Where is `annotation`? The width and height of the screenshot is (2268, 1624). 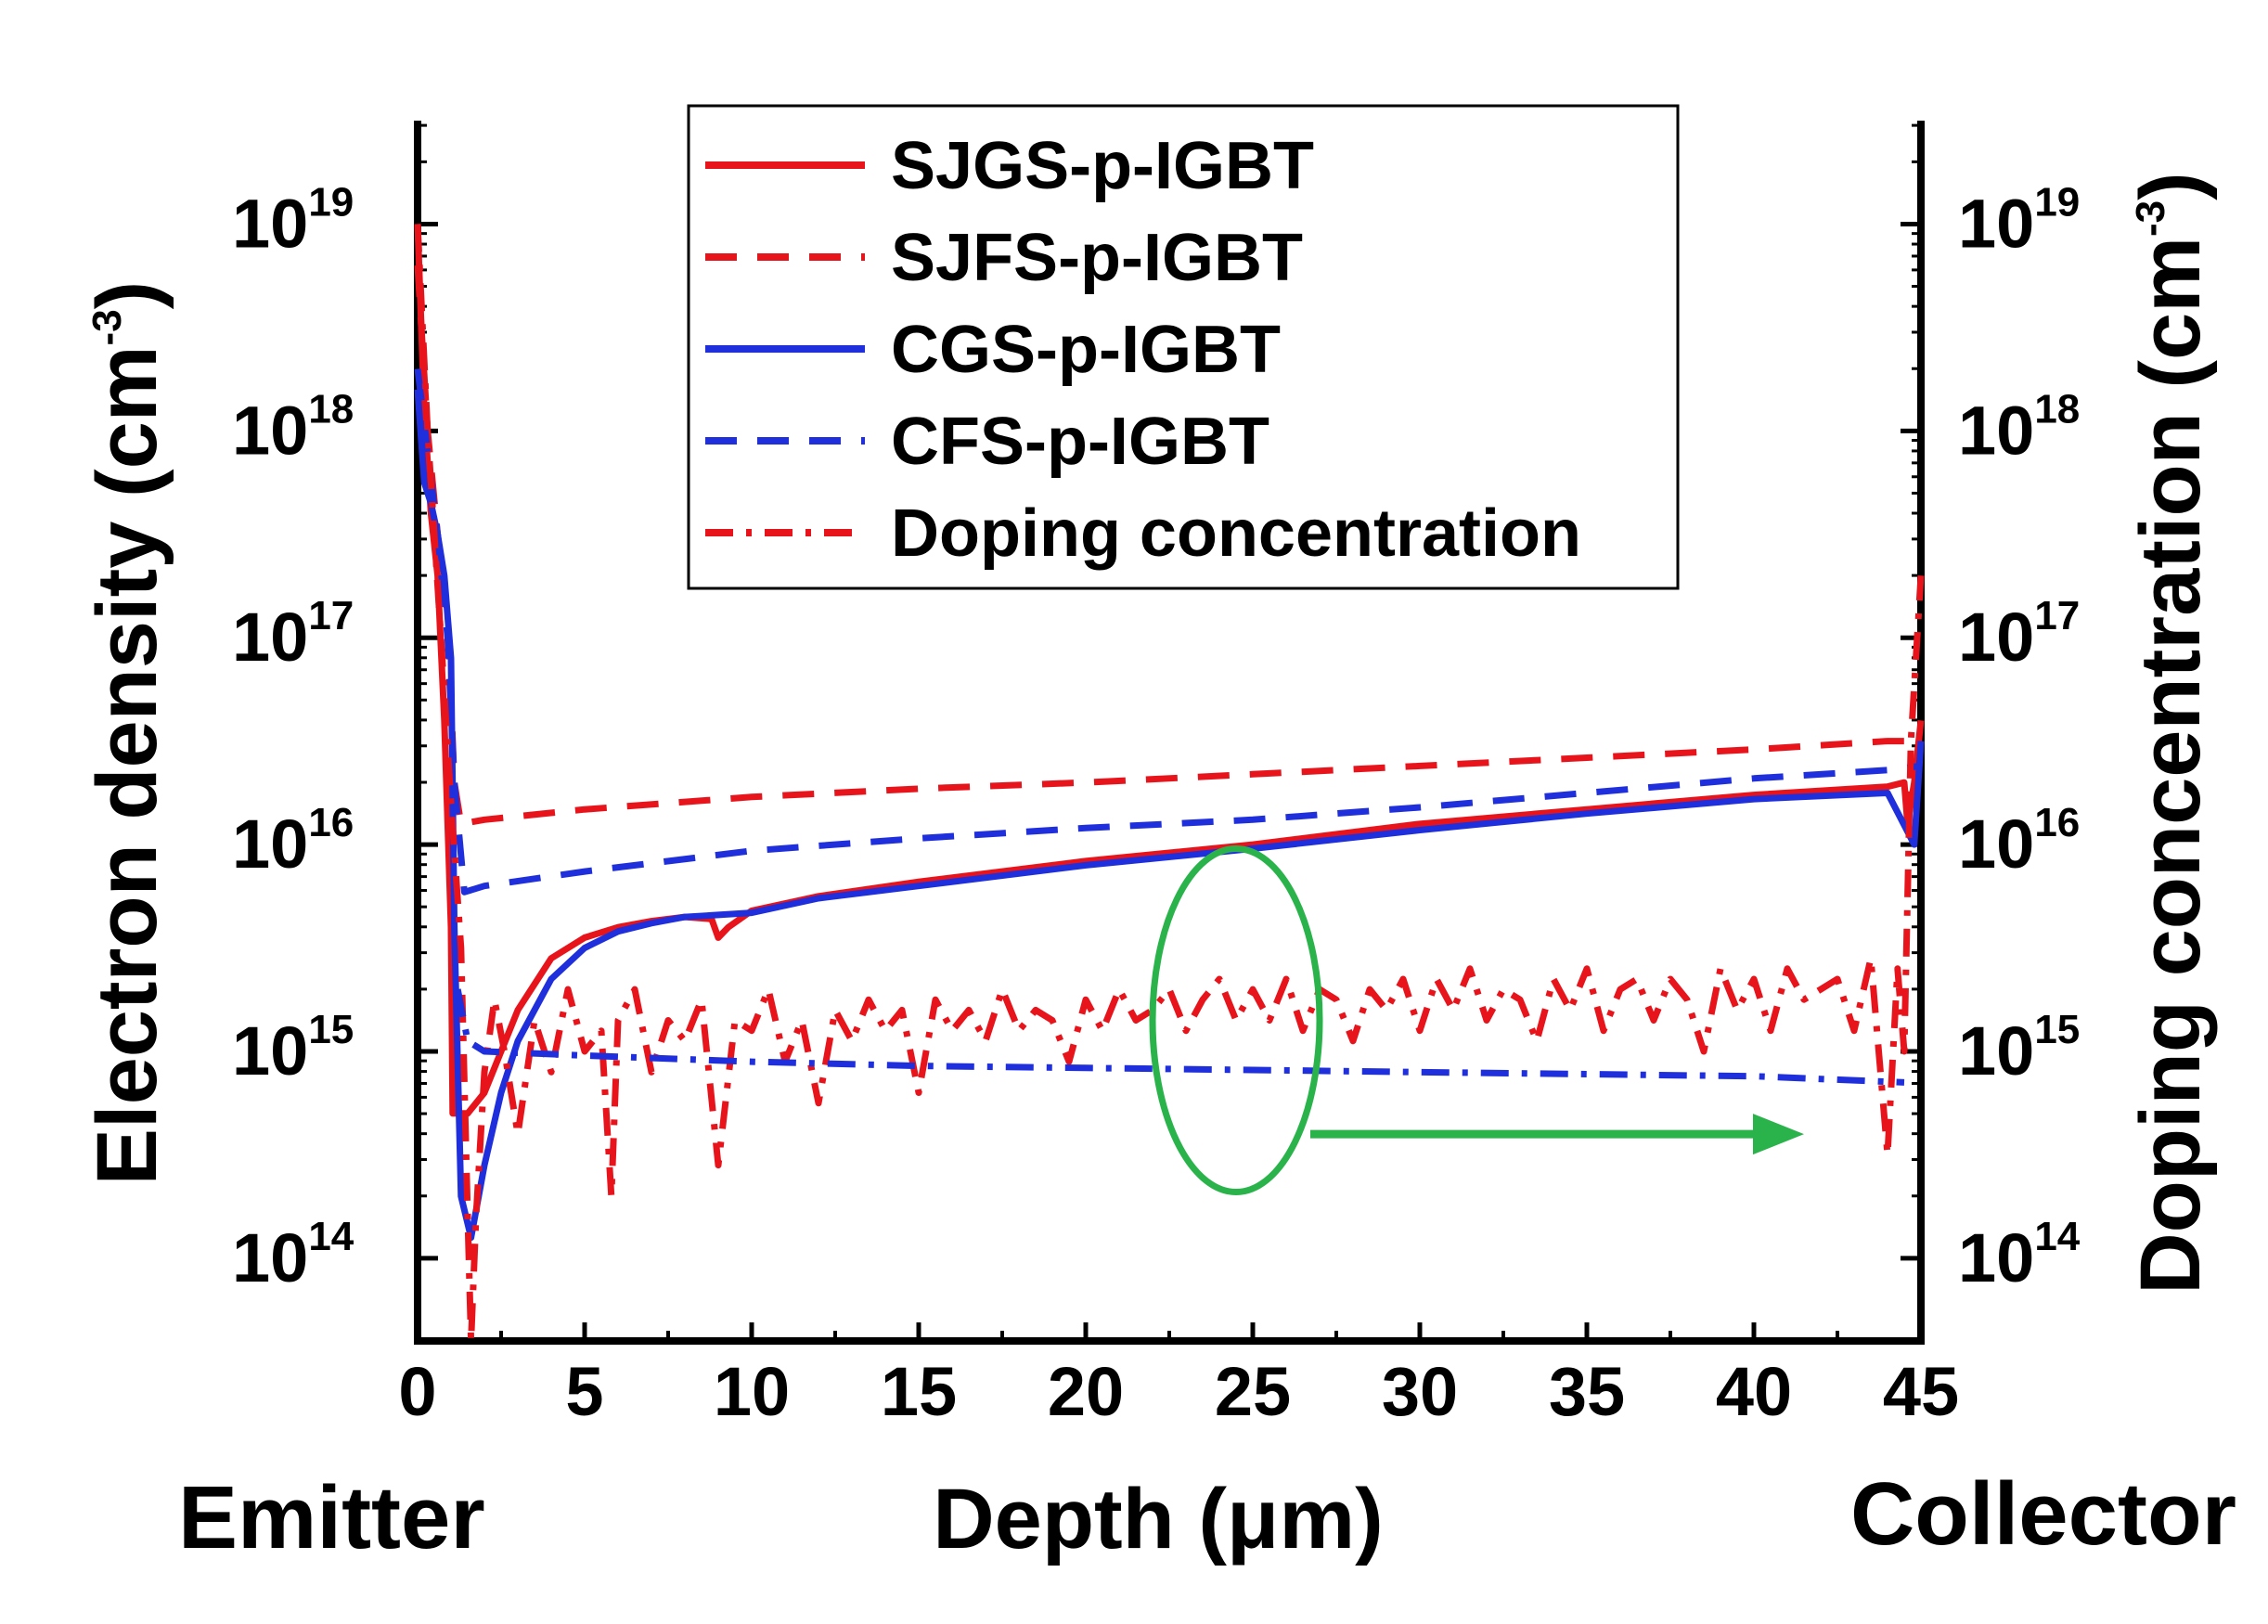
annotation is located at coordinates (1476, 1021).